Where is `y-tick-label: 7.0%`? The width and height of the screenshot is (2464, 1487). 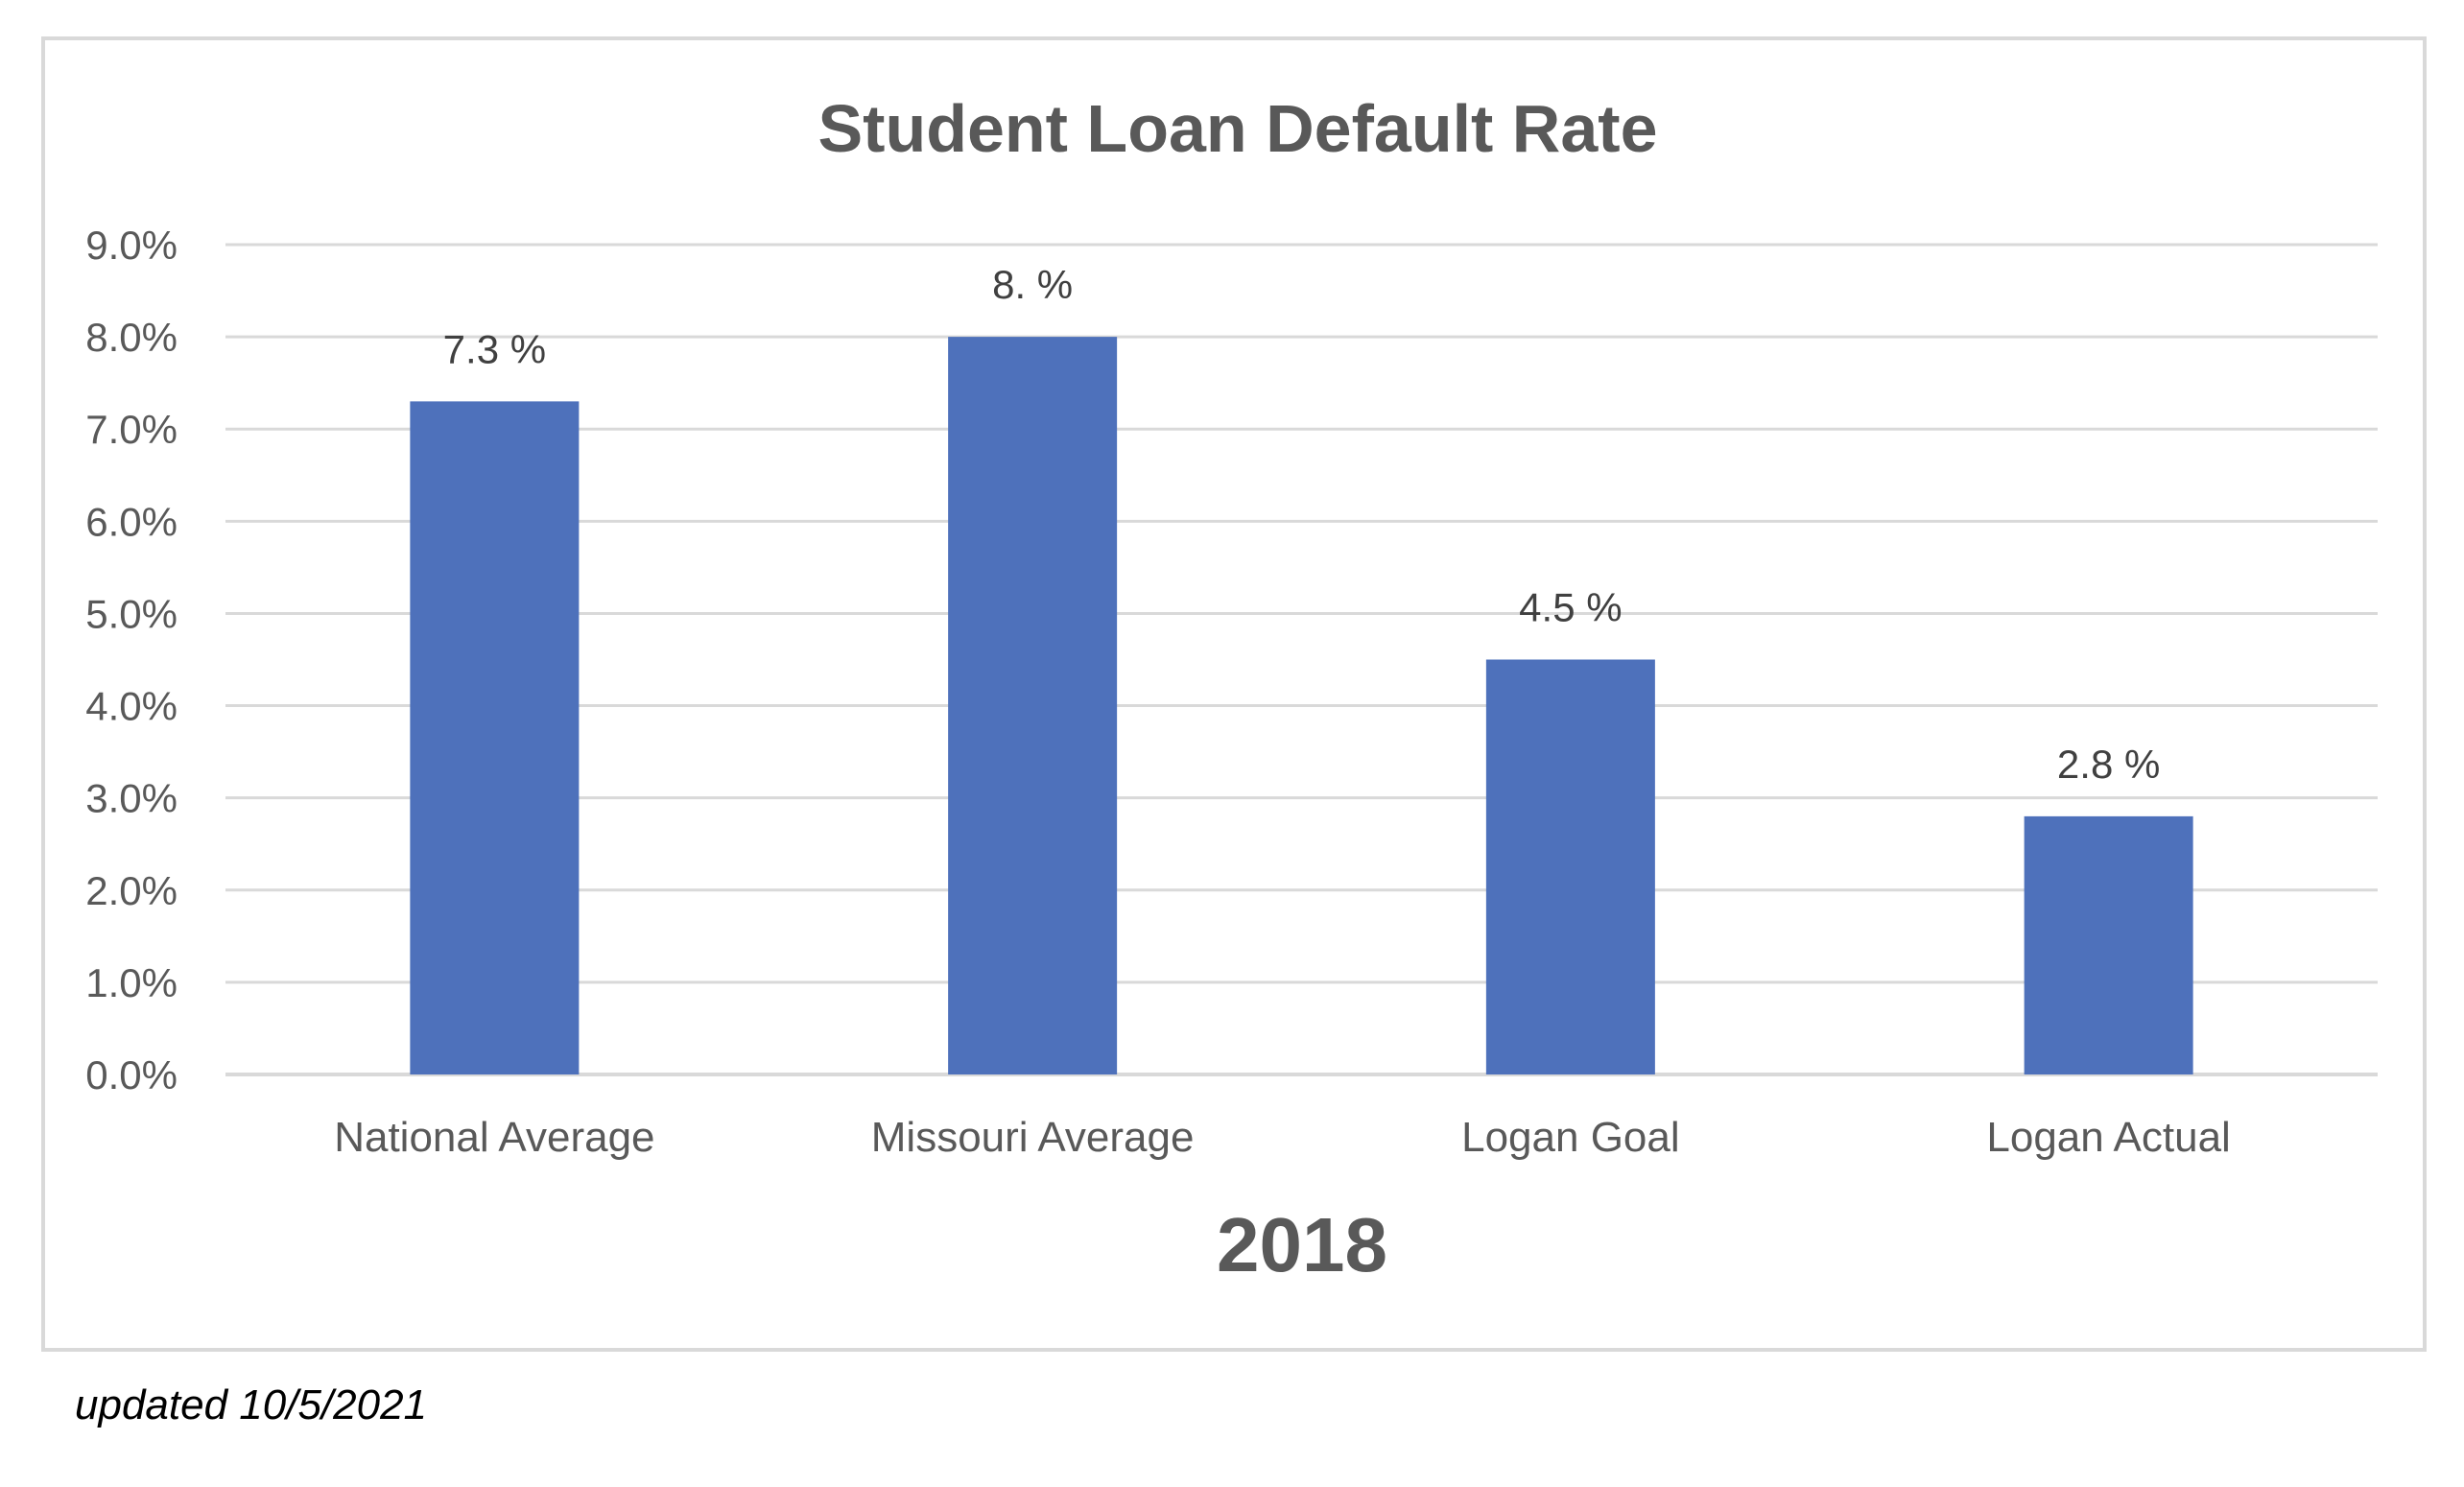
y-tick-label: 7.0% is located at coordinates (131, 429).